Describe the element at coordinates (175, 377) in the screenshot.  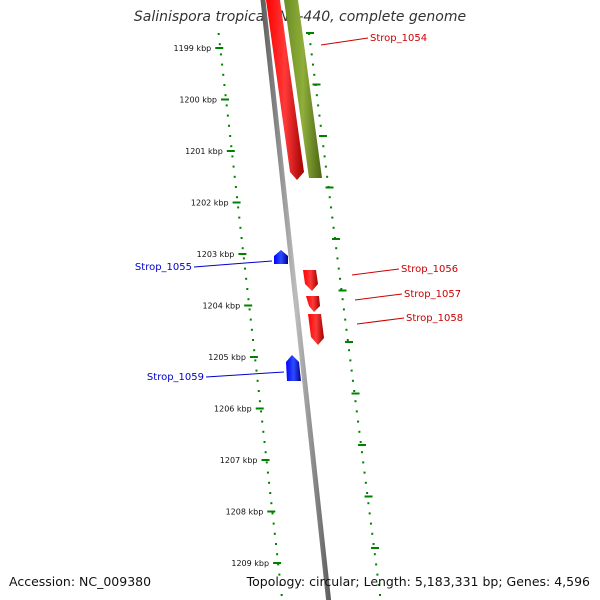
I see `gene-label-strop-1059: Strop_1059` at that location.